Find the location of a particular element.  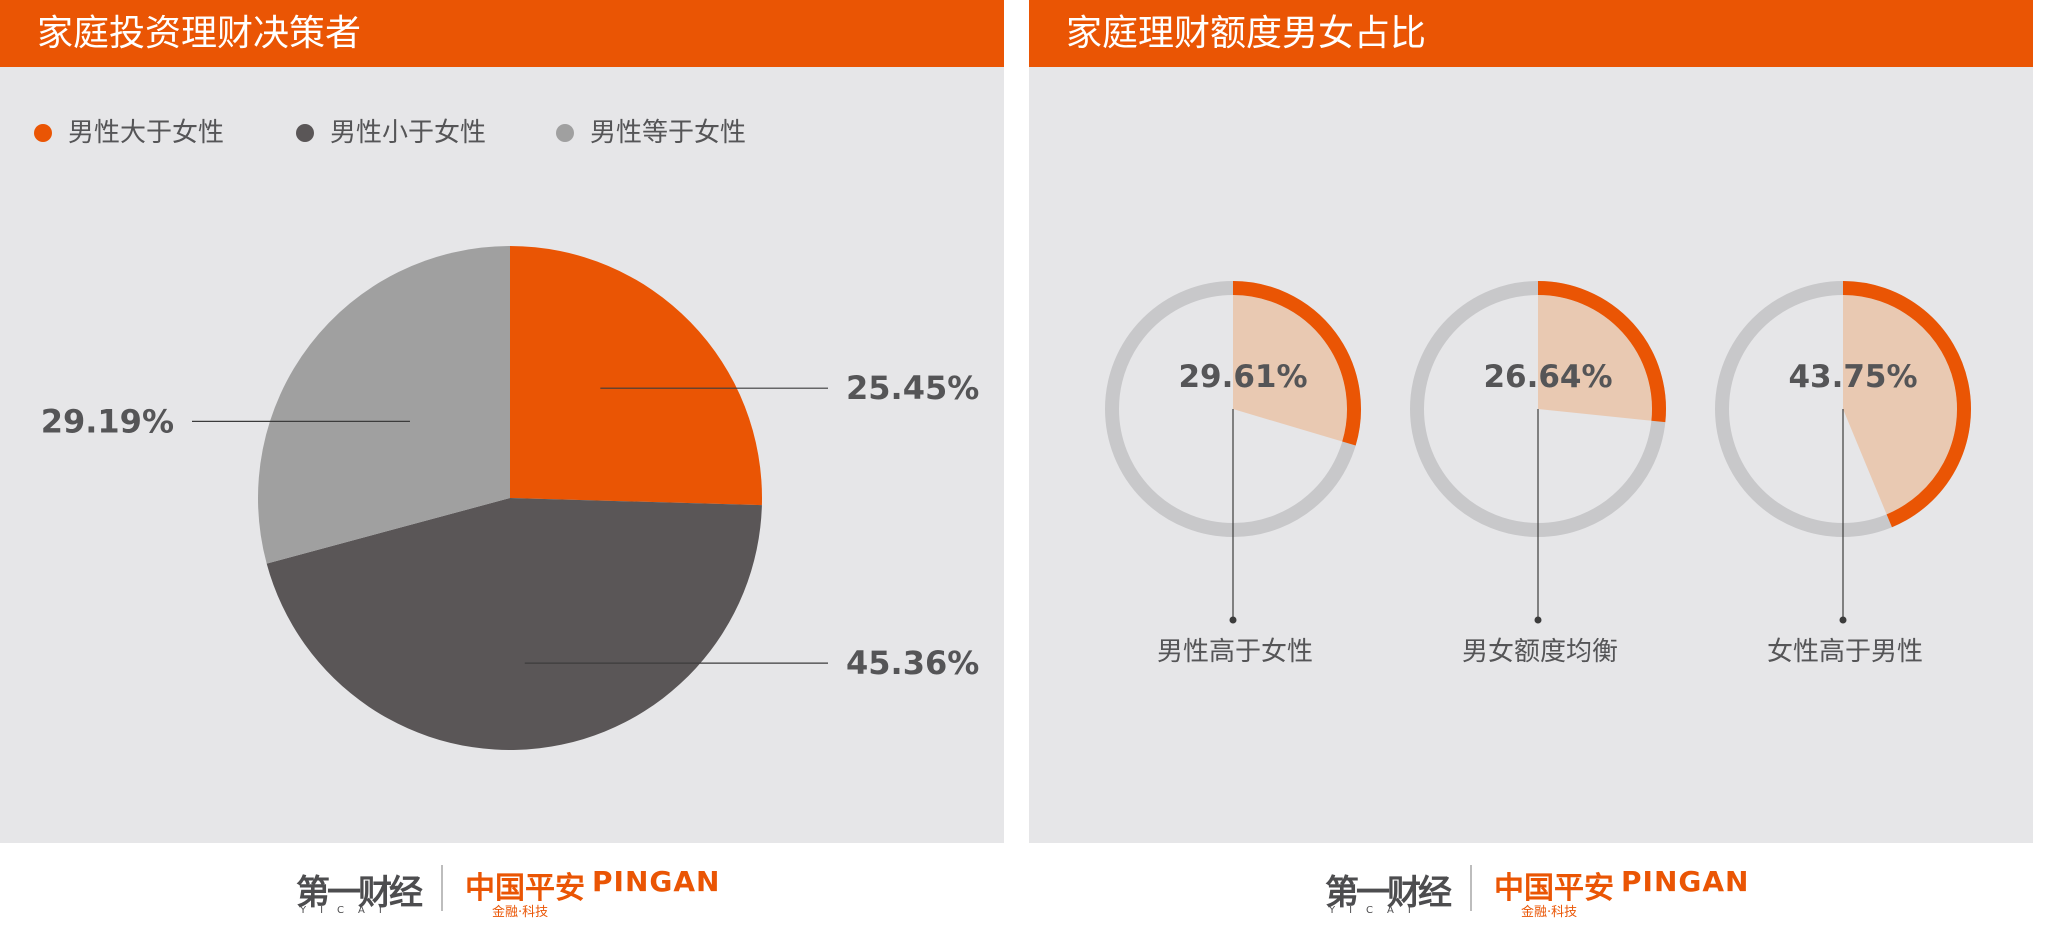

legend-label: 男性小于女性 is located at coordinates (408, 133).